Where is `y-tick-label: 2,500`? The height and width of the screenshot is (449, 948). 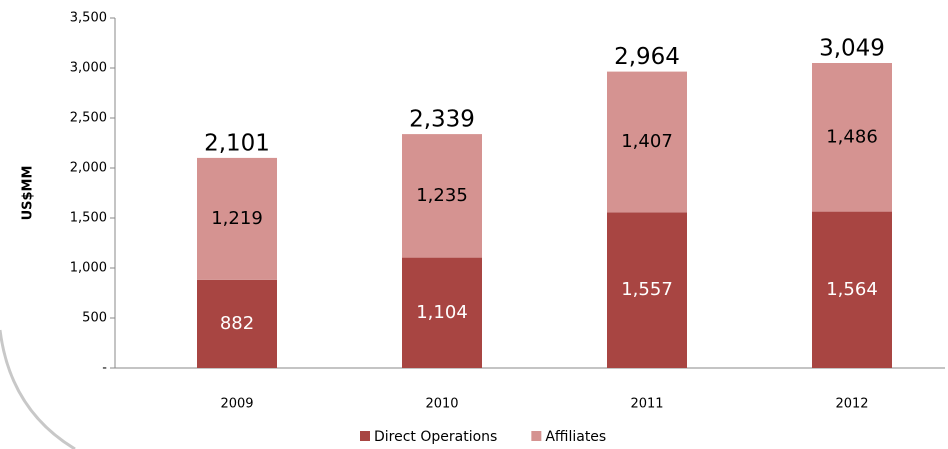
y-tick-label: 2,500 is located at coordinates (88, 118).